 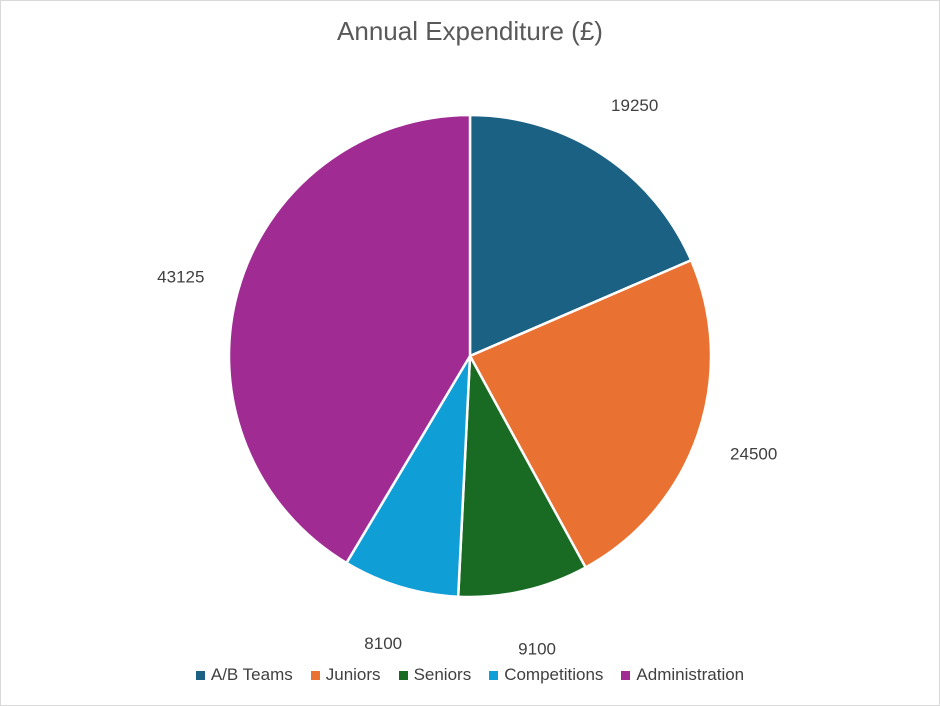 I want to click on pie-slice-a-b-teams, so click(x=580, y=235).